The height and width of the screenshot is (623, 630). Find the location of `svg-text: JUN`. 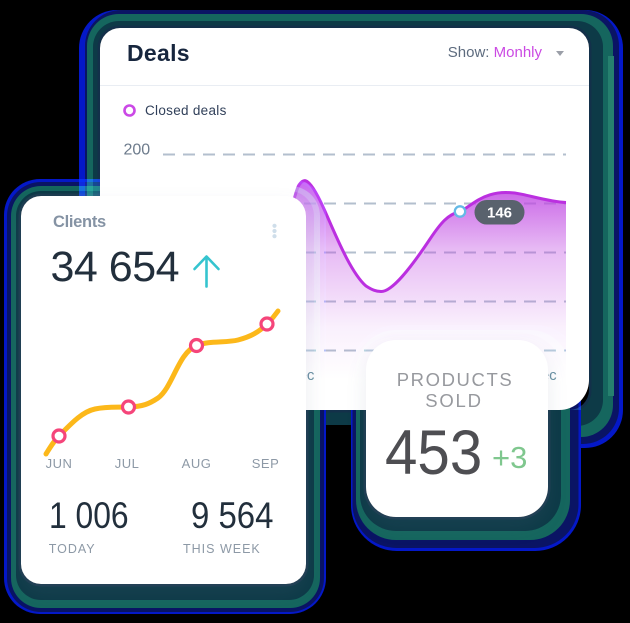

svg-text: JUN is located at coordinates (59, 463).